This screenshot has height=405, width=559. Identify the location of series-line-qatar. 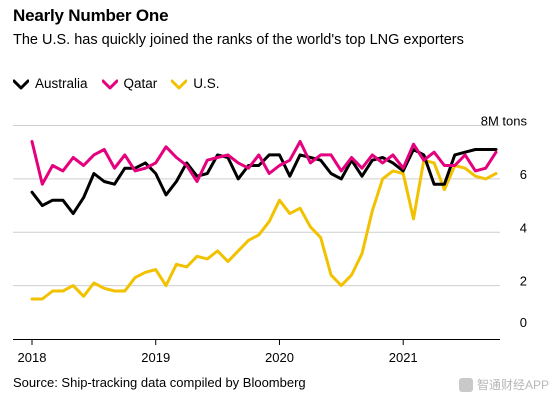
(264, 163).